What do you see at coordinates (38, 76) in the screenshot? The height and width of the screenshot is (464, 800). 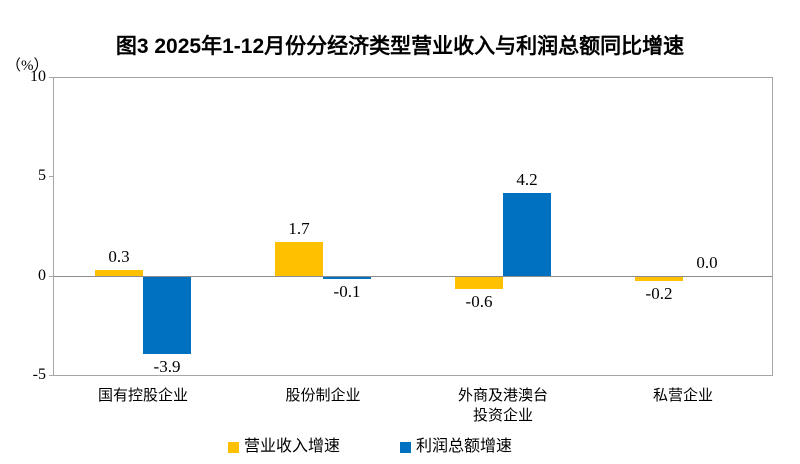 I see `y-tick-label: 10` at bounding box center [38, 76].